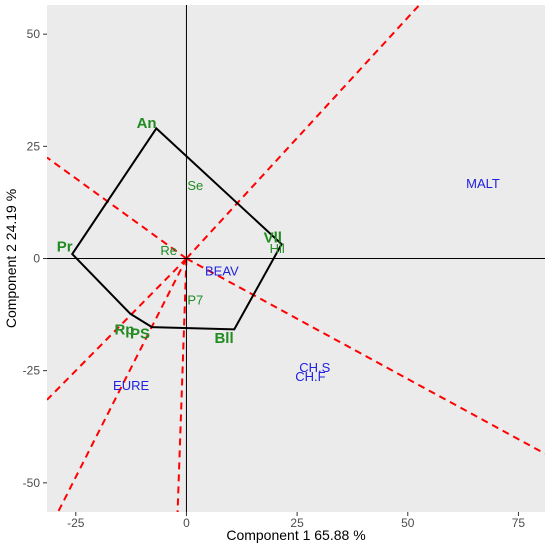 This screenshot has width=550, height=547. What do you see at coordinates (76, 523) in the screenshot?
I see `x-tick-label: -25` at bounding box center [76, 523].